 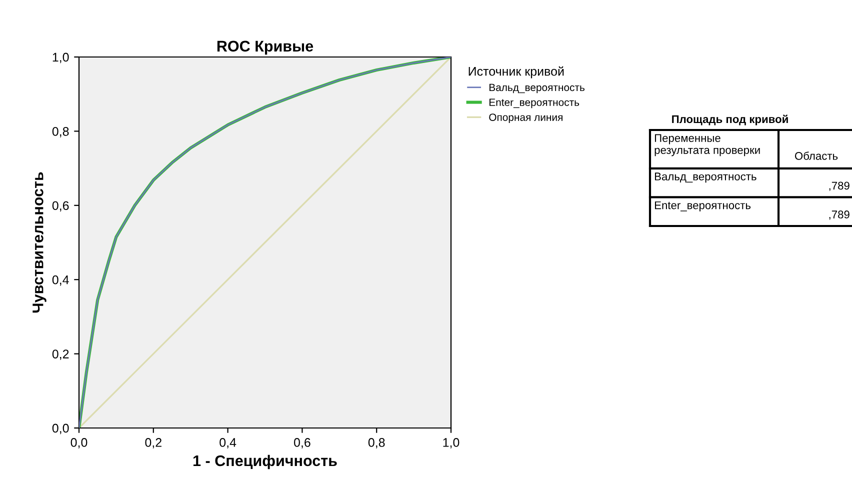 What do you see at coordinates (60, 132) in the screenshot?
I see `y-tick-label: 0,8` at bounding box center [60, 132].